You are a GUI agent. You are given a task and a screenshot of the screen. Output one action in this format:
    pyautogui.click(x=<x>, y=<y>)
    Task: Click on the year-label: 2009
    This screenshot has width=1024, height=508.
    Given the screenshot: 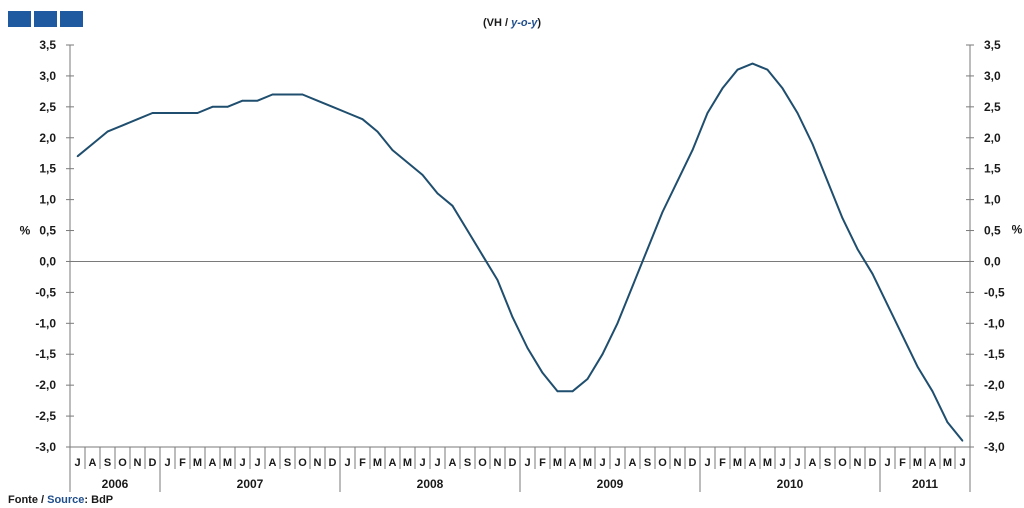 What is the action you would take?
    pyautogui.click(x=610, y=484)
    